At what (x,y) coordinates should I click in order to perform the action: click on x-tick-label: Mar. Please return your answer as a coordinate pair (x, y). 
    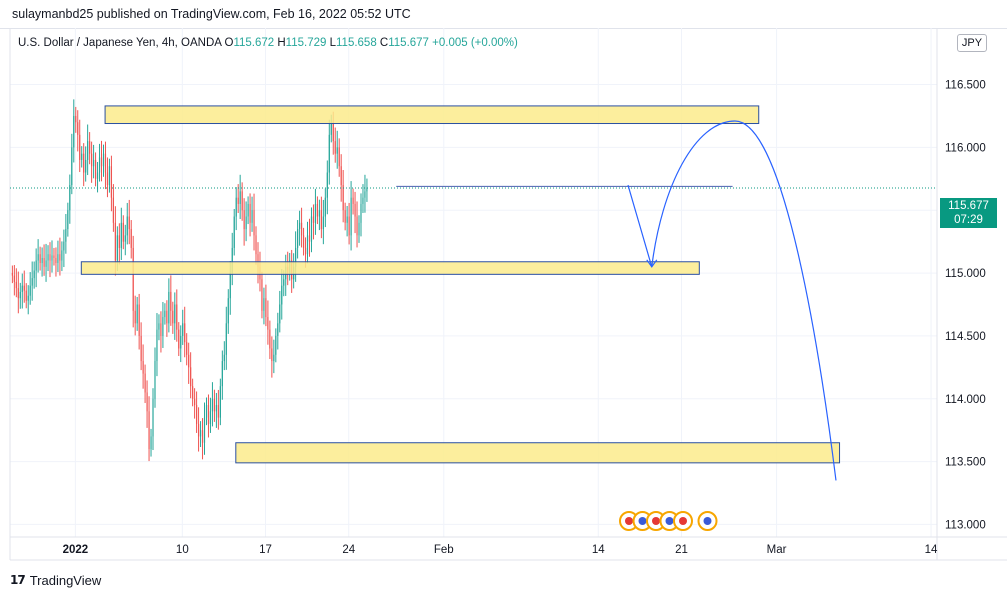
    Looking at the image, I should click on (777, 550).